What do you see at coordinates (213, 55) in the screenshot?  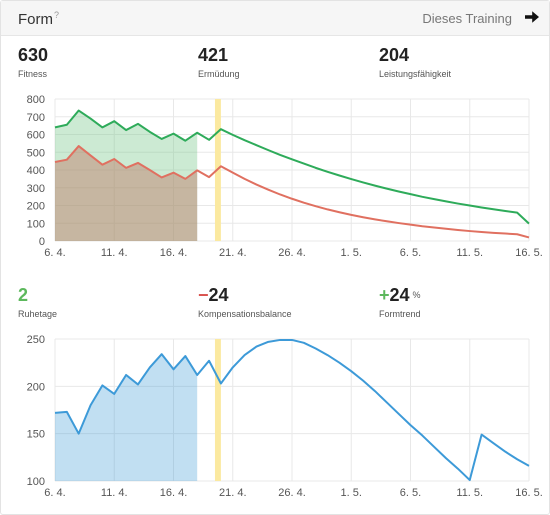 I see `fatigue-value: 421` at bounding box center [213, 55].